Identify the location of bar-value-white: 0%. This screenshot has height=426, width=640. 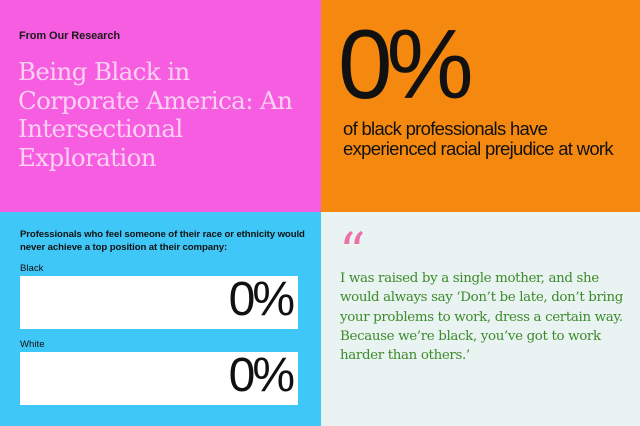
(261, 375).